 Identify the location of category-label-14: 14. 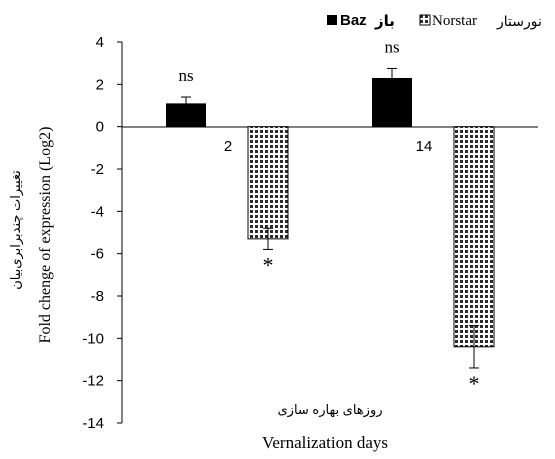
(424, 146).